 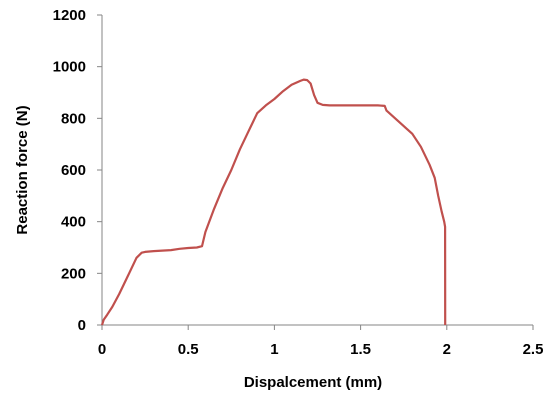 What do you see at coordinates (533, 349) in the screenshot?
I see `x-tick-label: 2.5` at bounding box center [533, 349].